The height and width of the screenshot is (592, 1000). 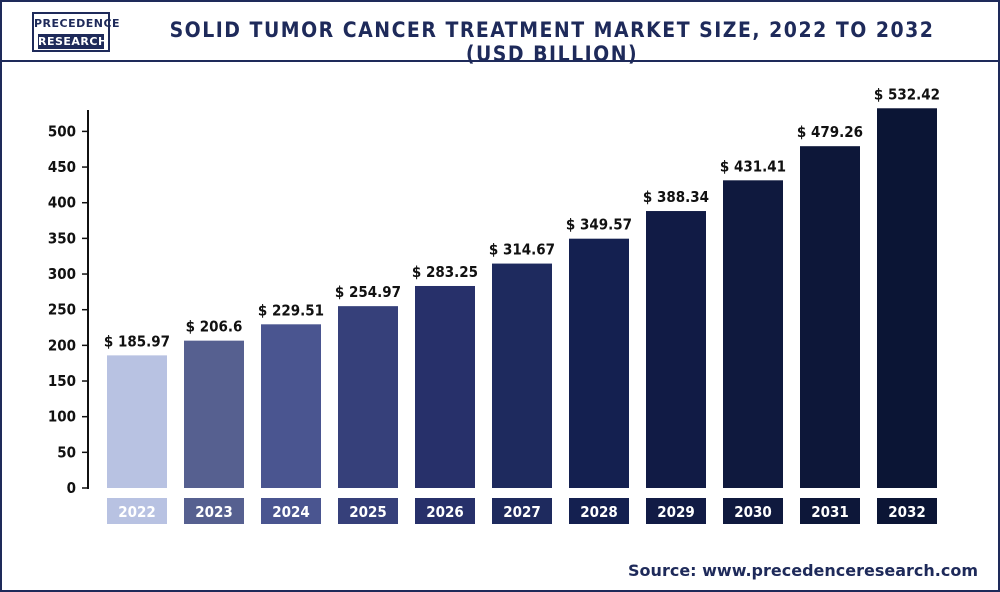 I want to click on y-tick-label: 50, so click(x=66, y=452).